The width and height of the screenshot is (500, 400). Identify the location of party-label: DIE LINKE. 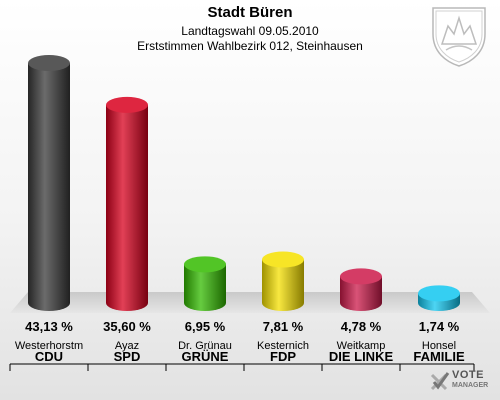
(361, 356).